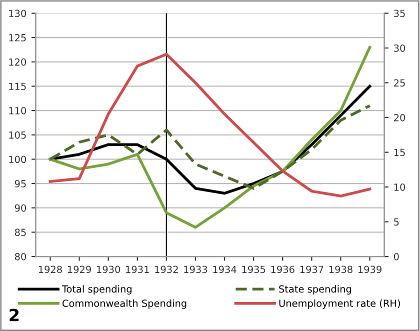 The height and width of the screenshot is (331, 420). I want to click on x-tick-label: 1929, so click(79, 270).